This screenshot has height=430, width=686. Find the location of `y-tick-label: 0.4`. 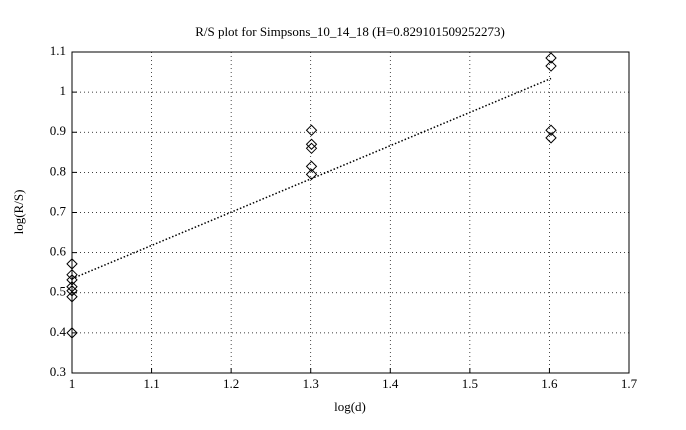

y-tick-label: 0.4 is located at coordinates (58, 331).